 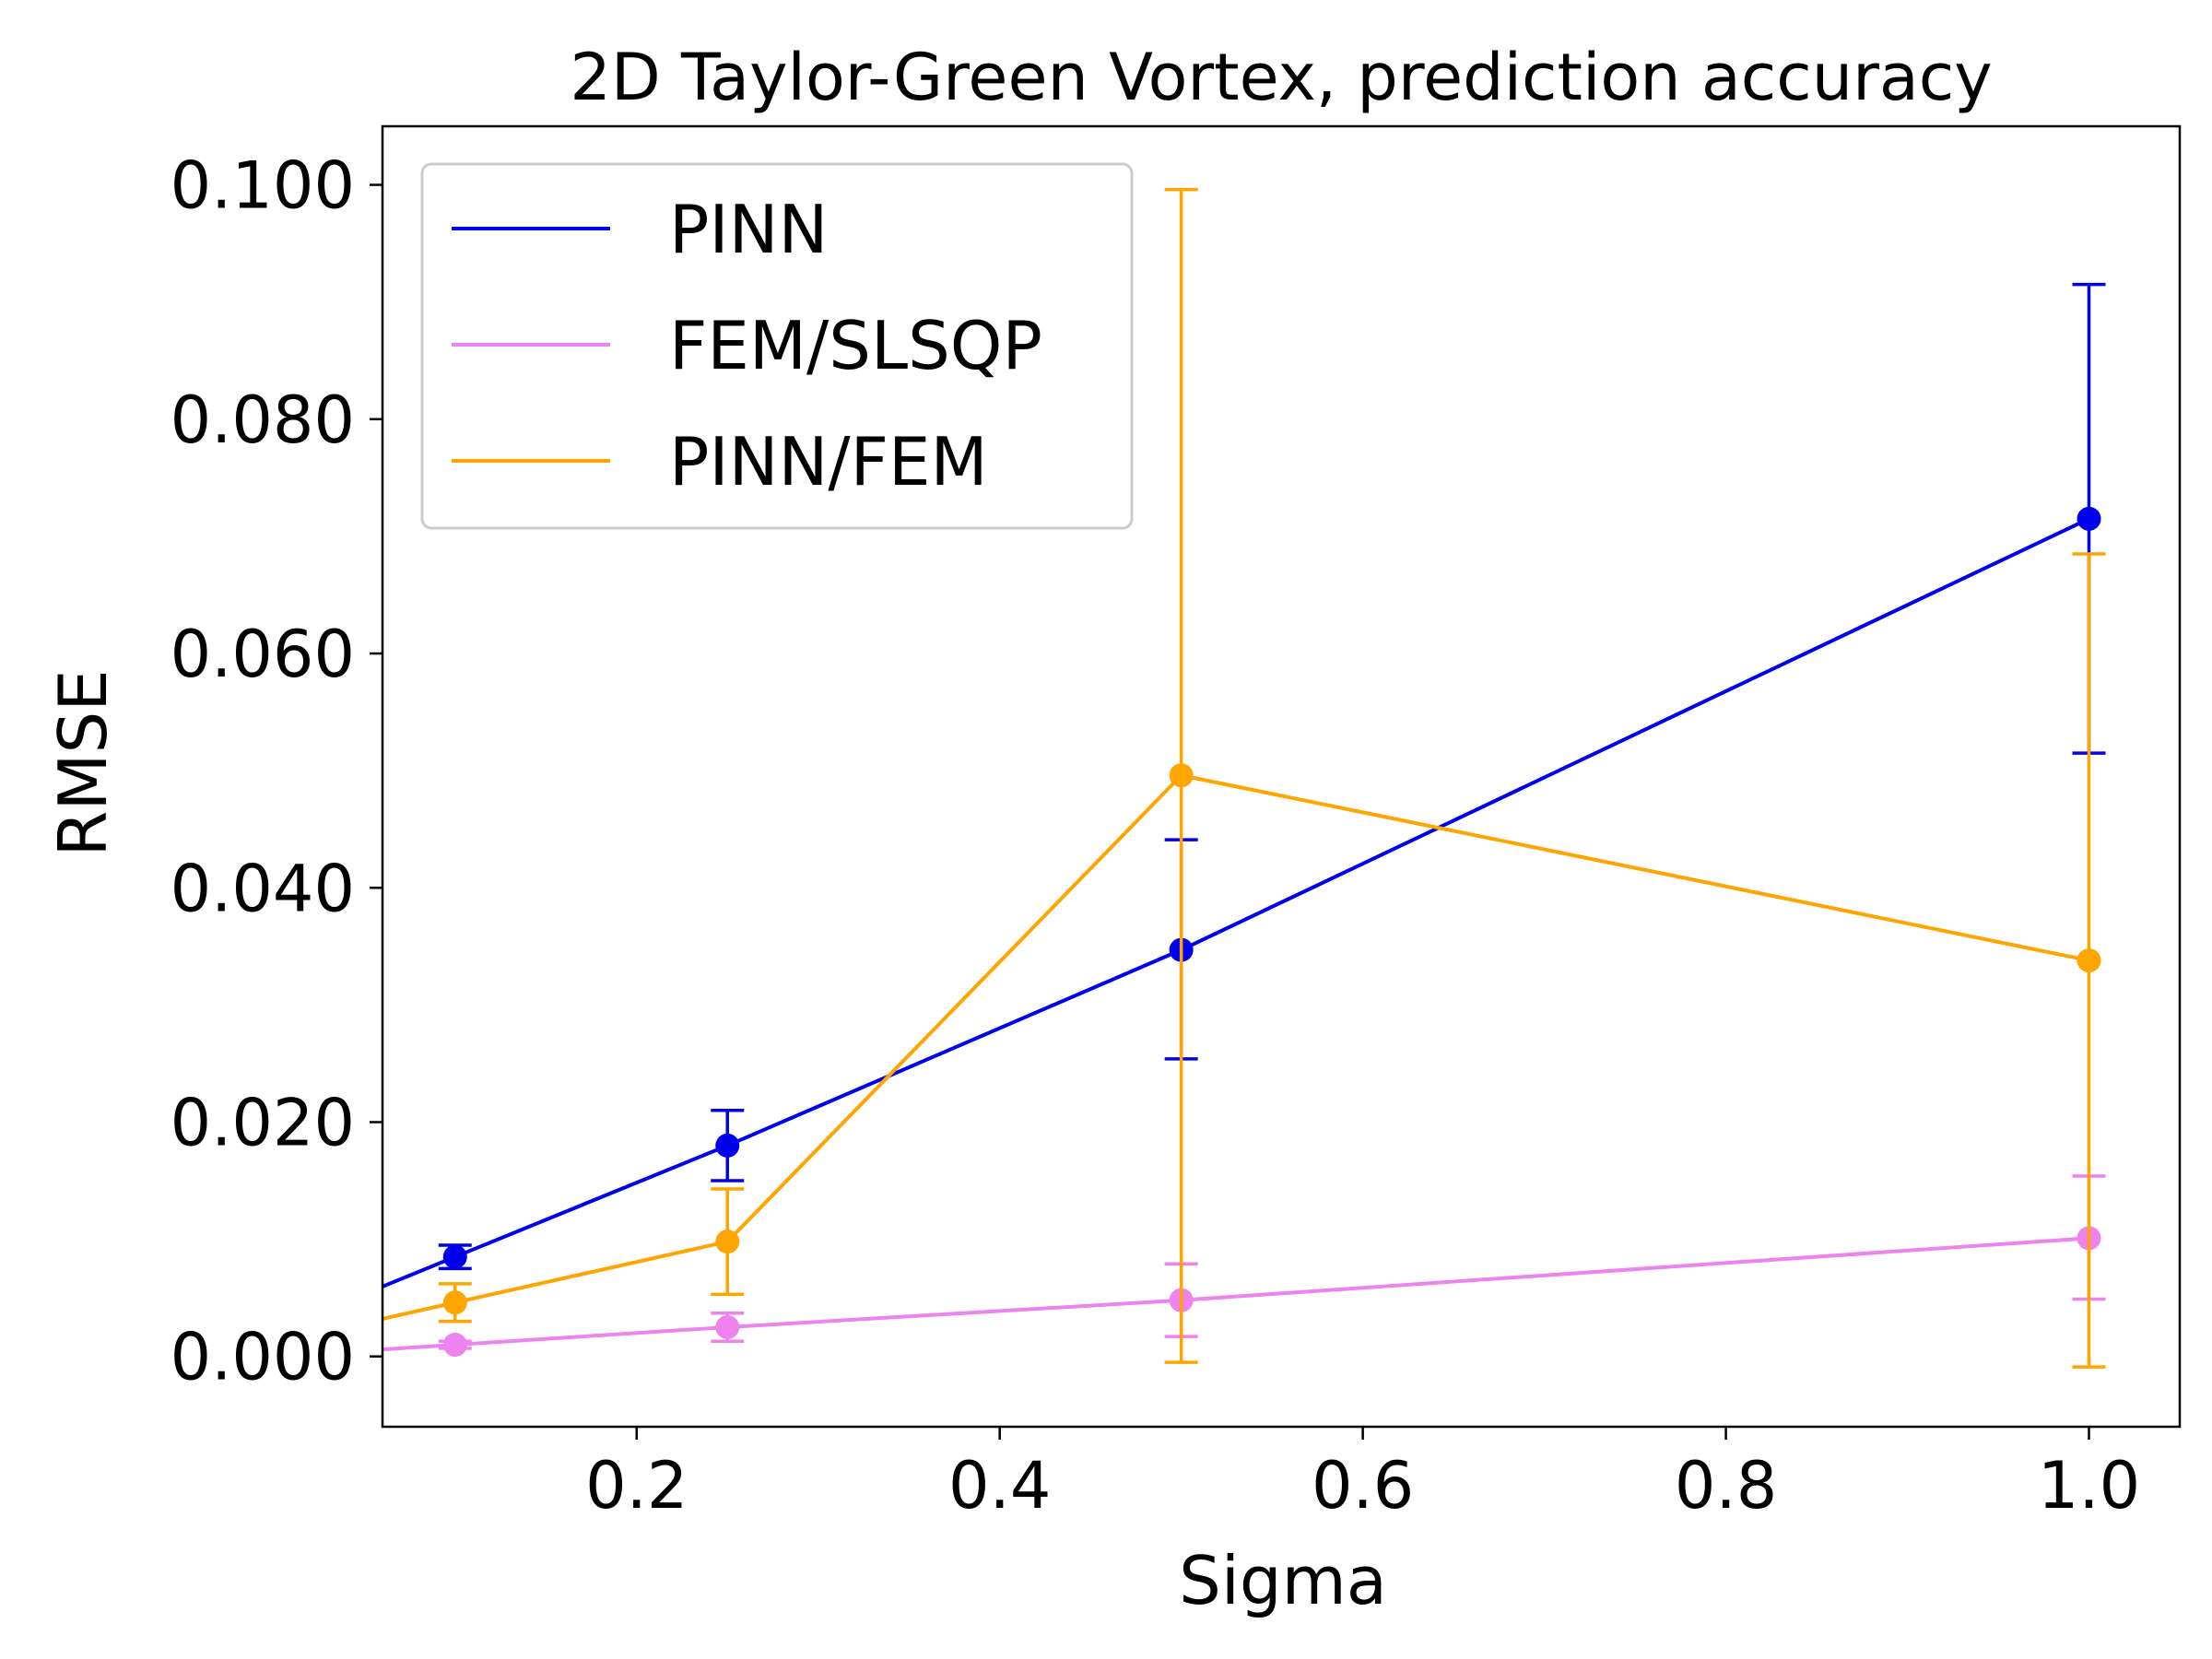 What do you see at coordinates (1235, 1294) in the screenshot?
I see `series-line` at bounding box center [1235, 1294].